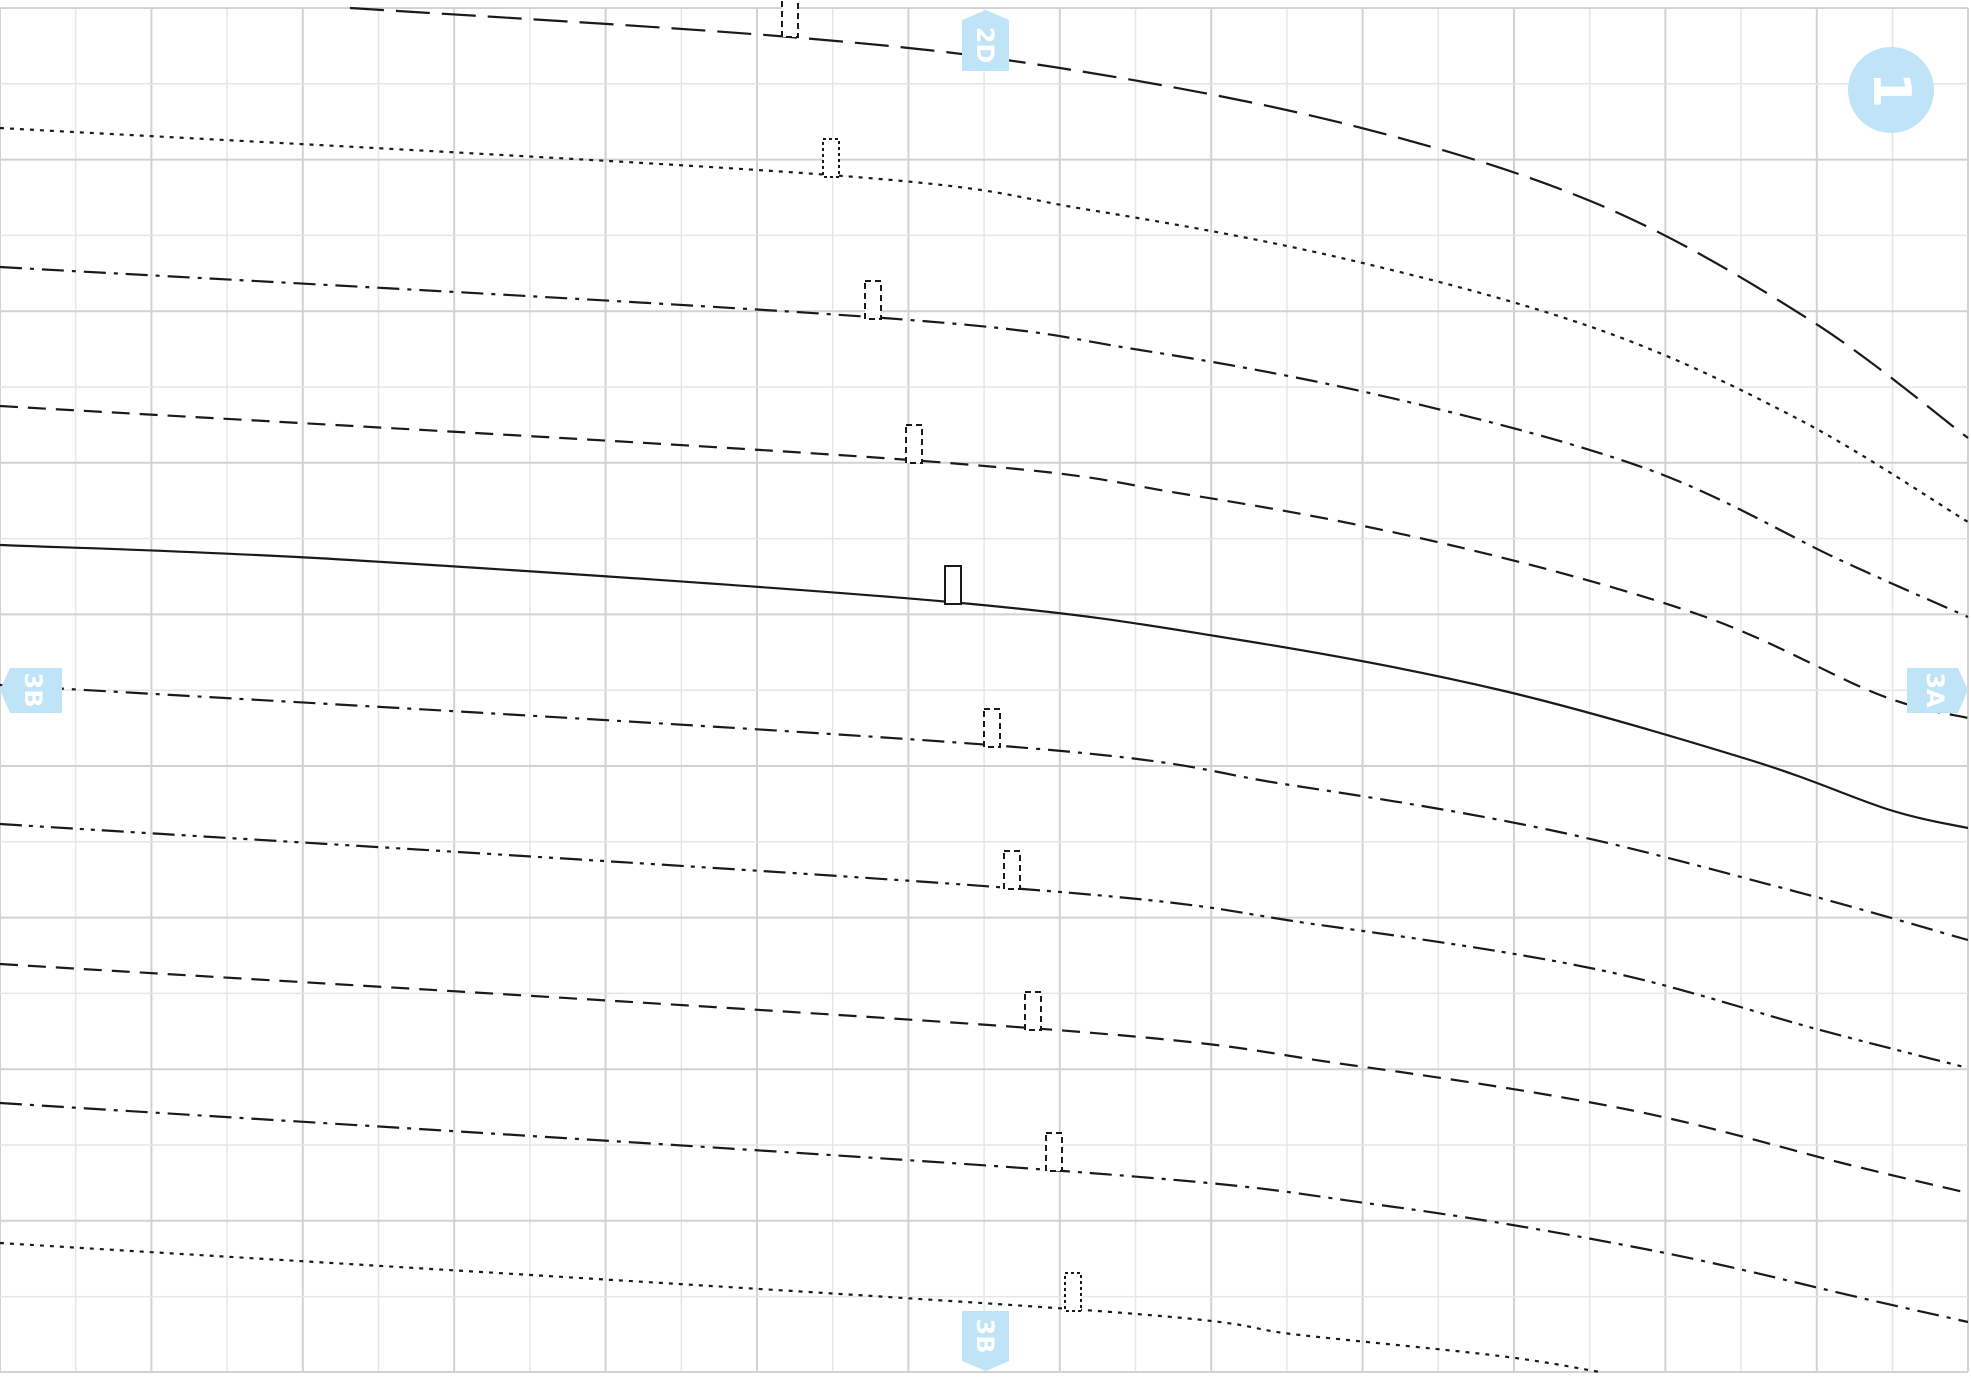 This screenshot has height=1379, width=1971. I want to click on sheet-number-badge: 1, so click(1891, 90).